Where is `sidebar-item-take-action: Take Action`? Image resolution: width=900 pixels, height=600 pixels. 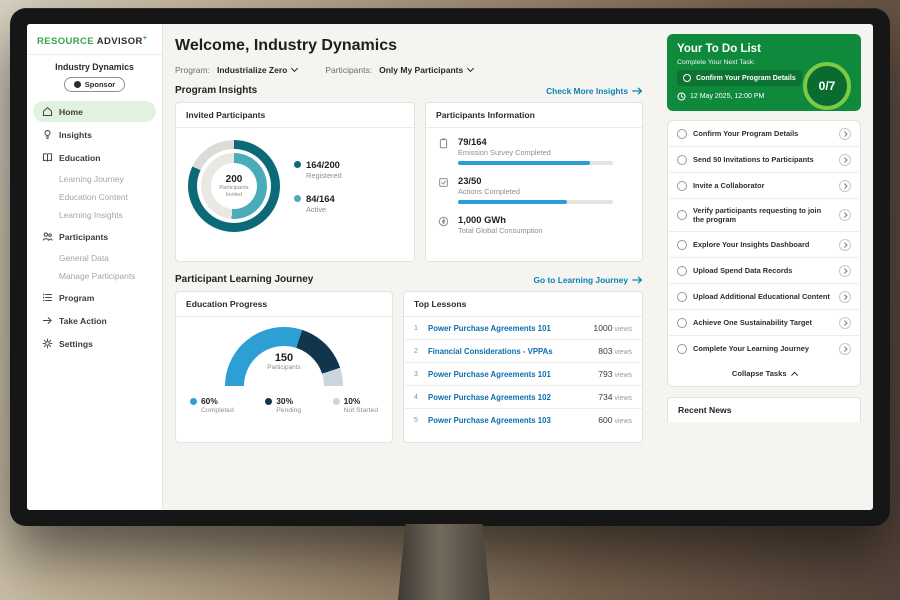
sidebar-item-take-action: Take Action is located at coordinates (94, 320).